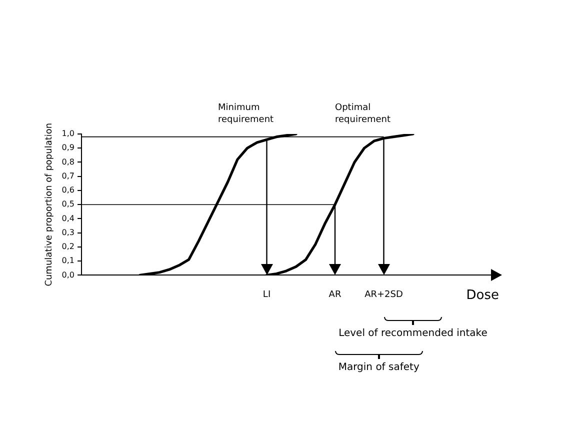  What do you see at coordinates (266, 295) in the screenshot?
I see `x-tick-label: LI` at bounding box center [266, 295].